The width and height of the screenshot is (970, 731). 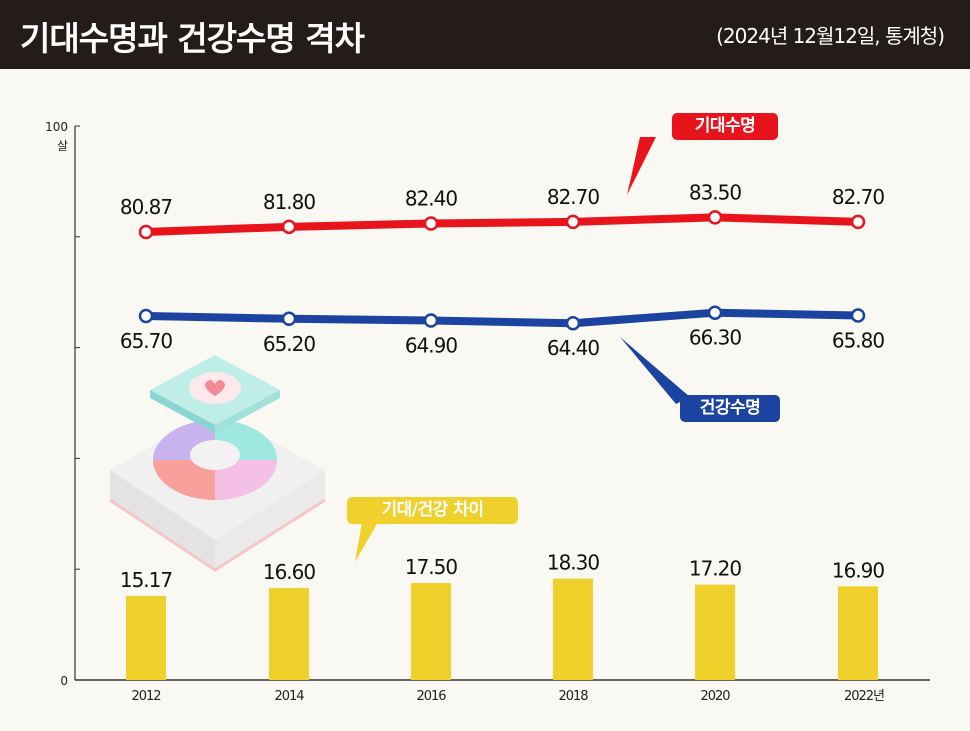 What do you see at coordinates (830, 36) in the screenshot?
I see `source-note: (2024년 12월12일, 통계청)` at bounding box center [830, 36].